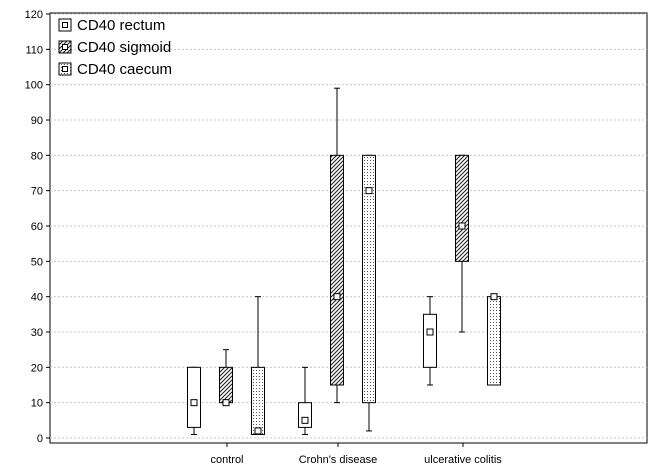 Image resolution: width=648 pixels, height=468 pixels. I want to click on x-tick-label: ulcerative colitis, so click(463, 460).